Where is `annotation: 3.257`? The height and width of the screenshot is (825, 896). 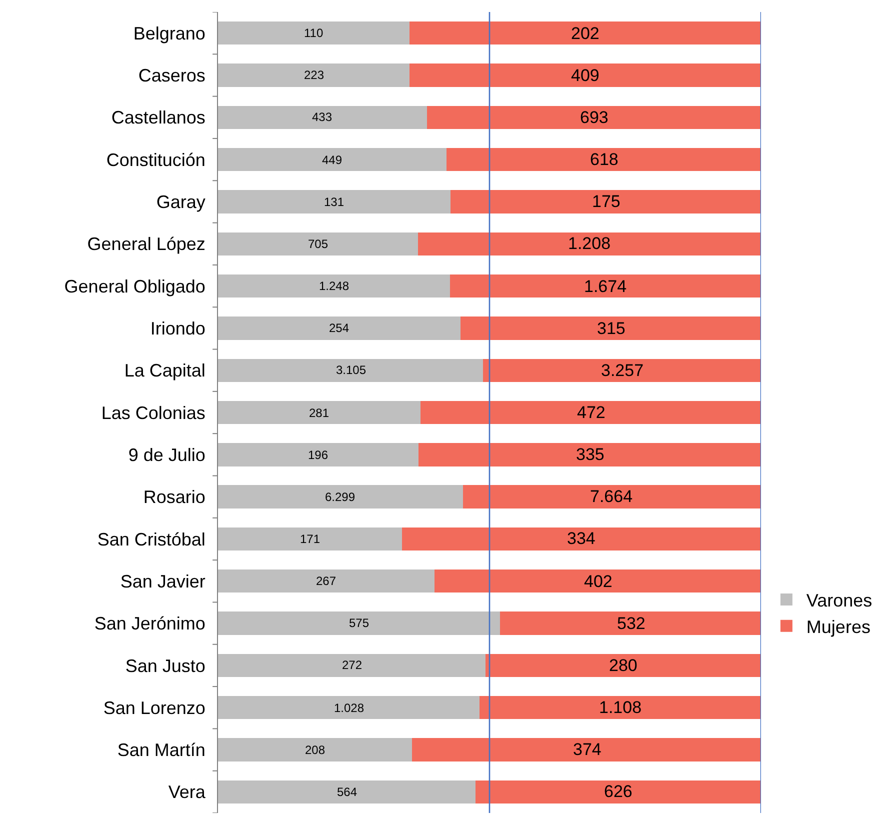
annotation: 3.257 is located at coordinates (622, 370).